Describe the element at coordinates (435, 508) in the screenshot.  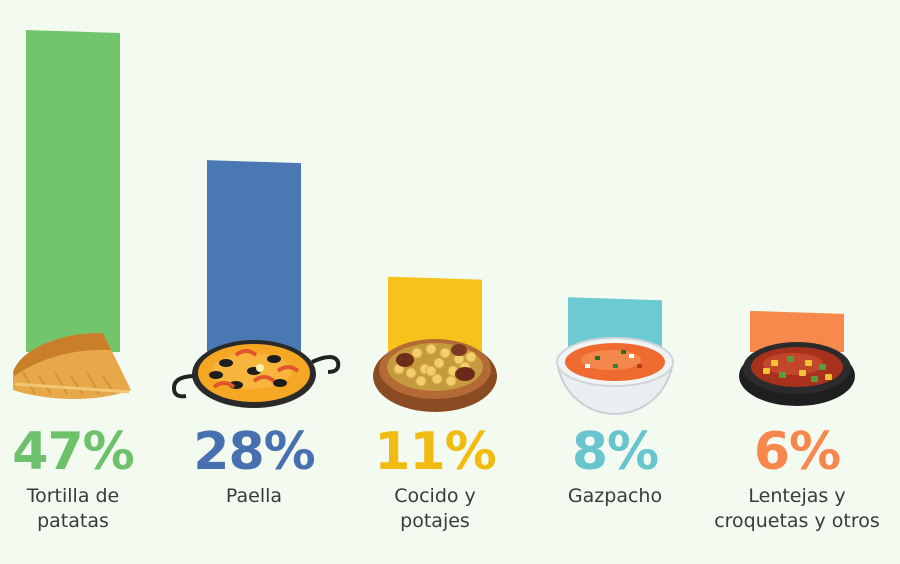
I see `category-label-cocido: Cocido y potajes` at that location.